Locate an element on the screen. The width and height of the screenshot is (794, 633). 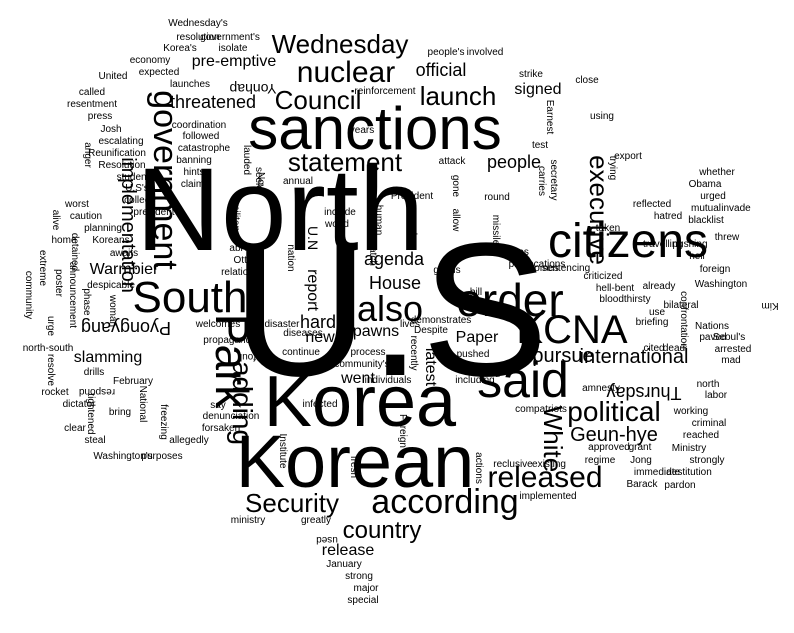
cloud-word: grant is located at coordinates (640, 447).